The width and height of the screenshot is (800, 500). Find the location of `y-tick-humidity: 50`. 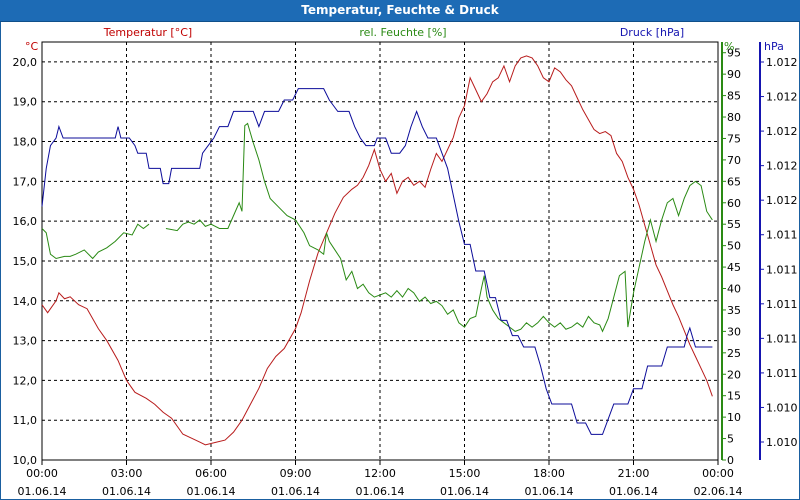

y-tick-humidity: 50 is located at coordinates (734, 246).